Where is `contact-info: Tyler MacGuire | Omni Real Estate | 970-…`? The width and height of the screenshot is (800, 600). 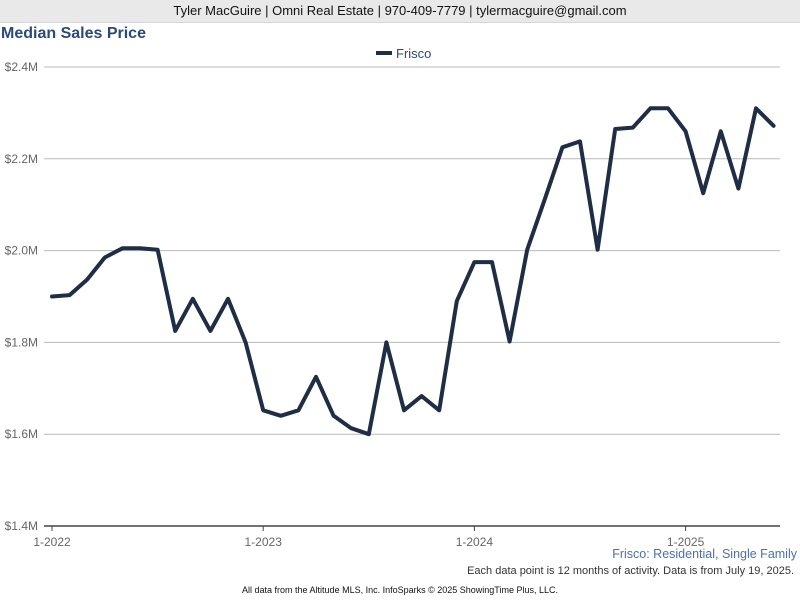
contact-info: Tyler MacGuire | Omni Real Estate | 970-… is located at coordinates (400, 10).